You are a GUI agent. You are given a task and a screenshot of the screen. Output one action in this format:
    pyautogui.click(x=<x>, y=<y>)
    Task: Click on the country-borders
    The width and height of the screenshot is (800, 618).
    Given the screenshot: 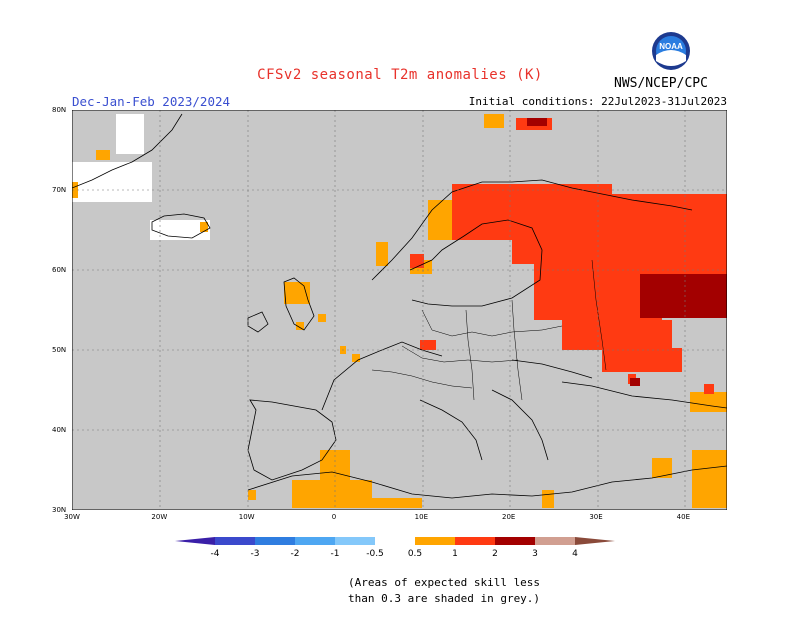 What is the action you would take?
    pyautogui.click(x=489, y=330)
    